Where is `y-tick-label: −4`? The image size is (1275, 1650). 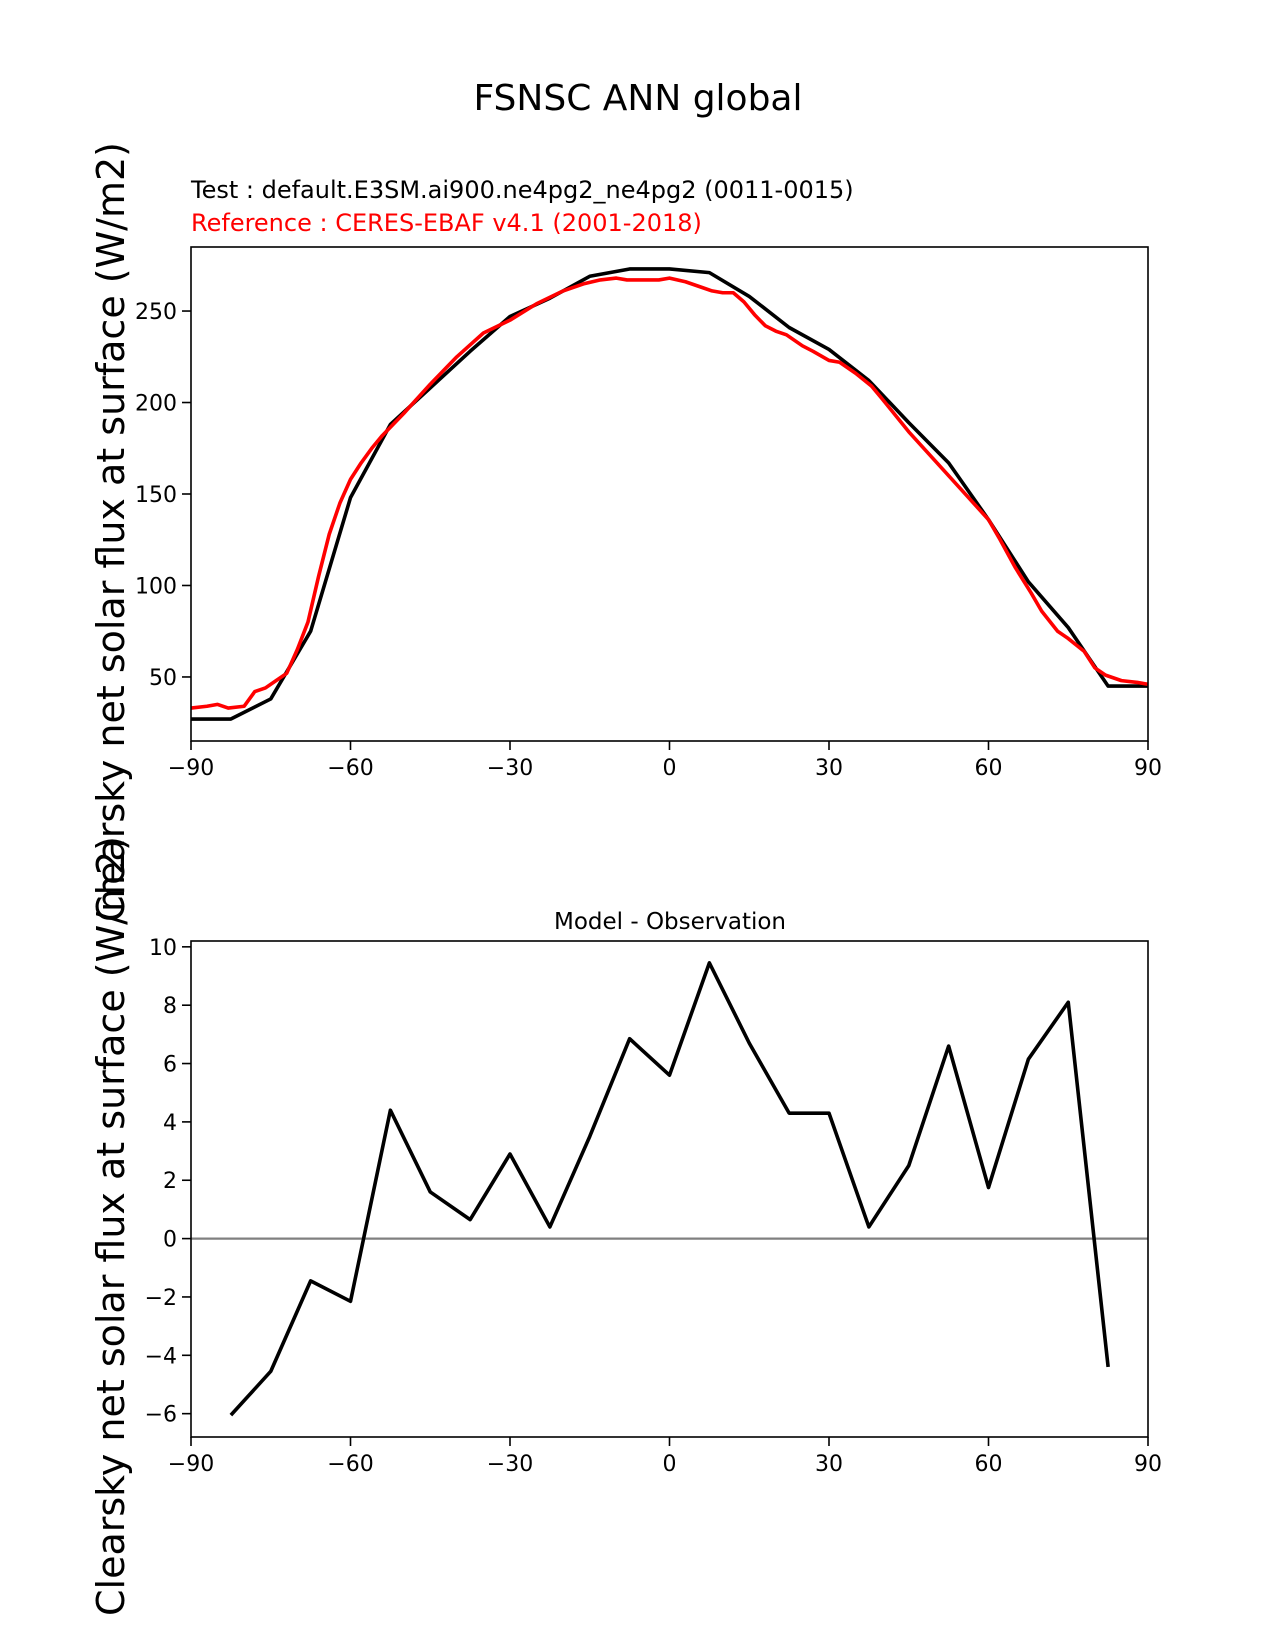
y-tick-label: −4 is located at coordinates (161, 1356).